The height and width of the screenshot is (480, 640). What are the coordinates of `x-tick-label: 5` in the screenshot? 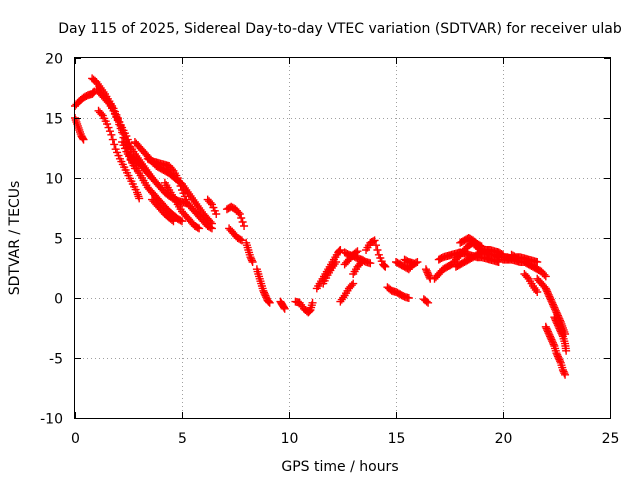 It's located at (182, 439).